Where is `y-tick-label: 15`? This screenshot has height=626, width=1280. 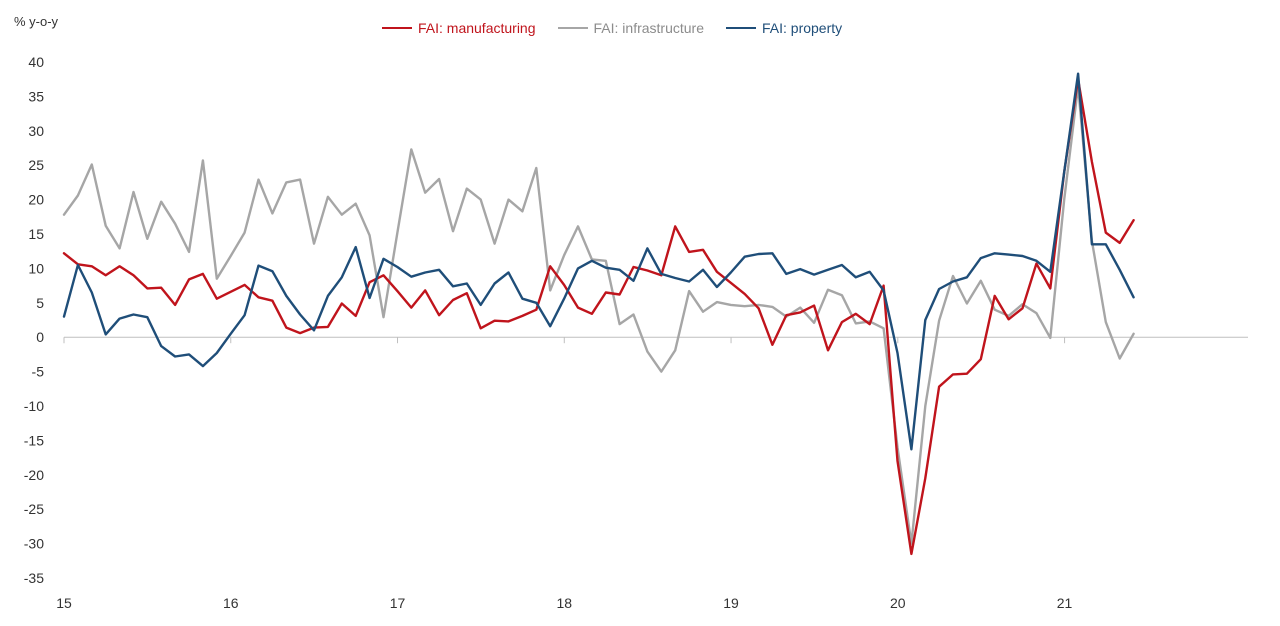
y-tick-label: 15 is located at coordinates (36, 234).